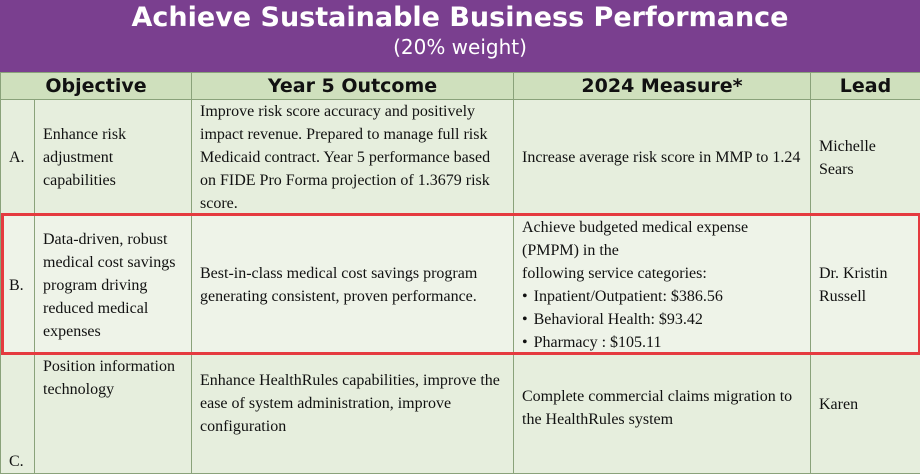 The height and width of the screenshot is (474, 920). I want to click on list-item: Pharmacy : $105.11, so click(662, 342).